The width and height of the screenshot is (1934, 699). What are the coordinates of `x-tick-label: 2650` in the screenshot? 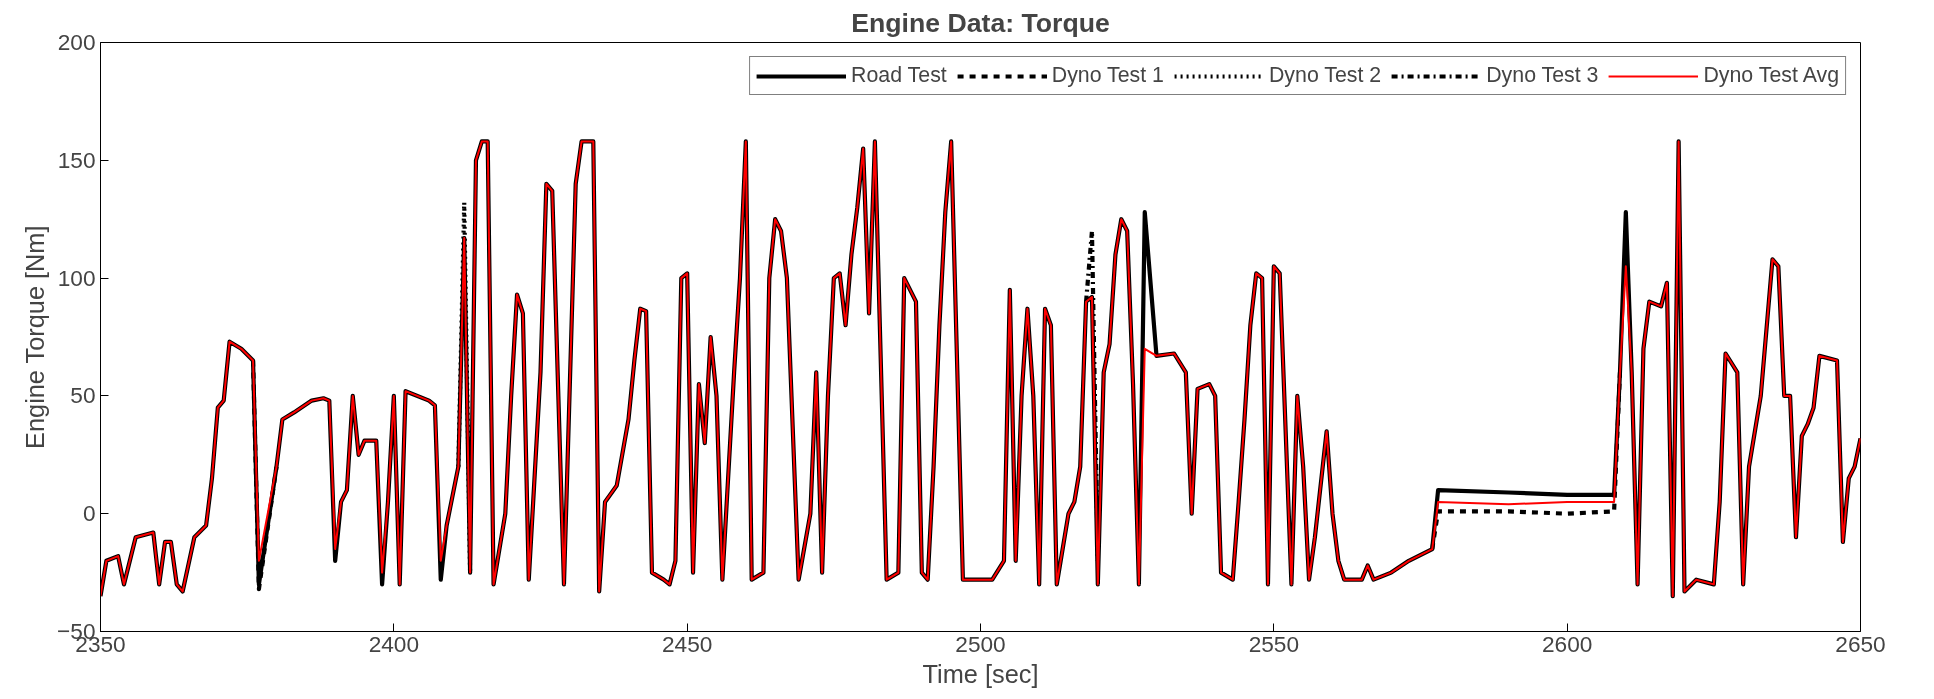 It's located at (1860, 643).